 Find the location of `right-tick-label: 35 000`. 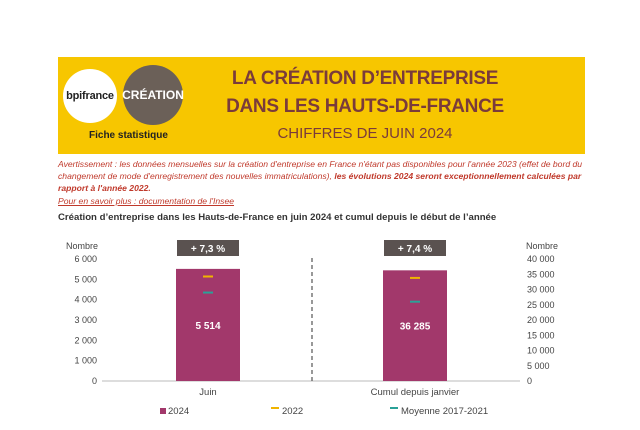

right-tick-label: 35 000 is located at coordinates (541, 274).